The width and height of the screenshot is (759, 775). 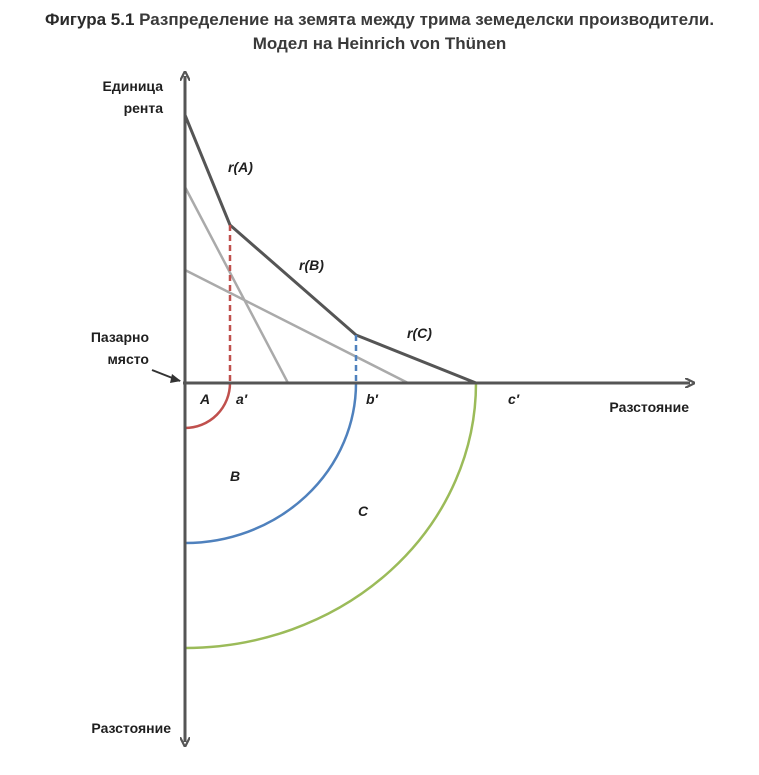 I want to click on curve-label-rC: r(C), so click(x=419, y=333).